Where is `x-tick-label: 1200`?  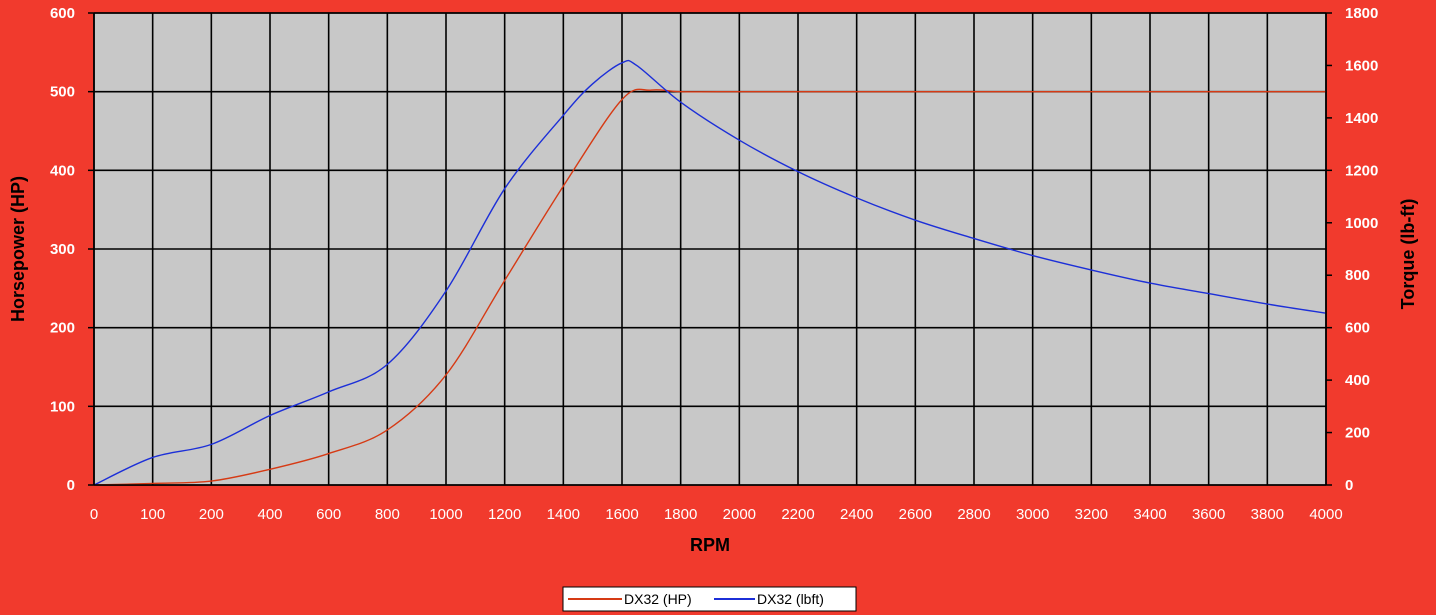
x-tick-label: 1200 is located at coordinates (504, 514).